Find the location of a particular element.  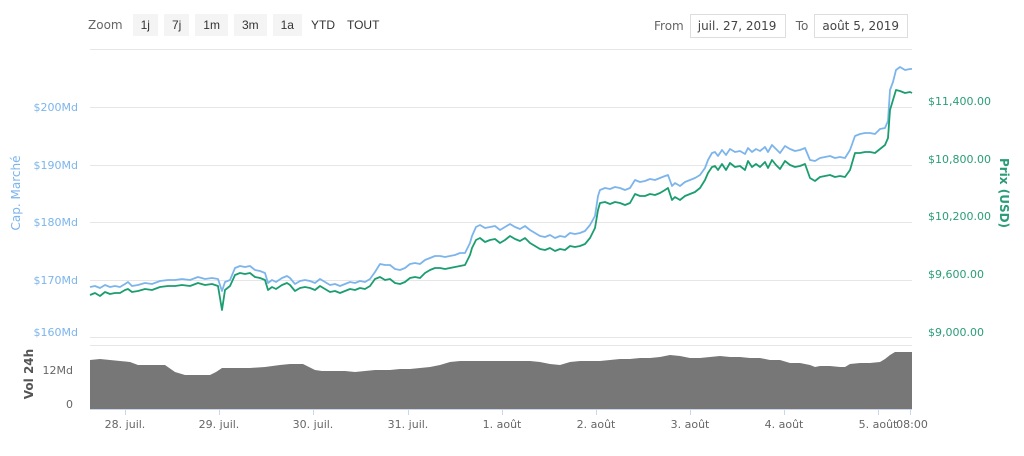

zoom-3m-button: 3m is located at coordinates (250, 25).